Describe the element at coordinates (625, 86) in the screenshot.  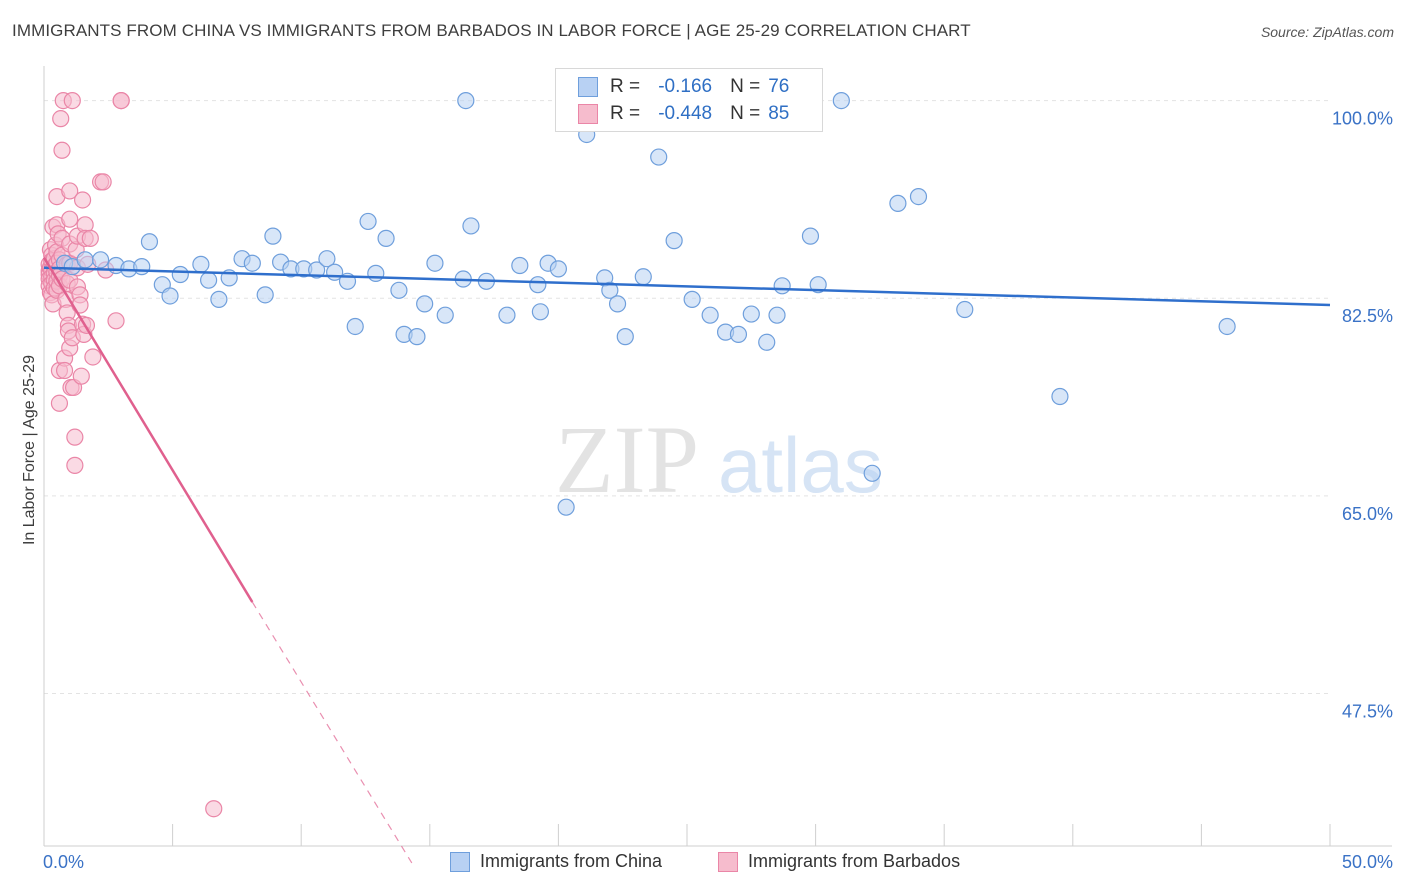
I see `china-r-label: R =` at that location.